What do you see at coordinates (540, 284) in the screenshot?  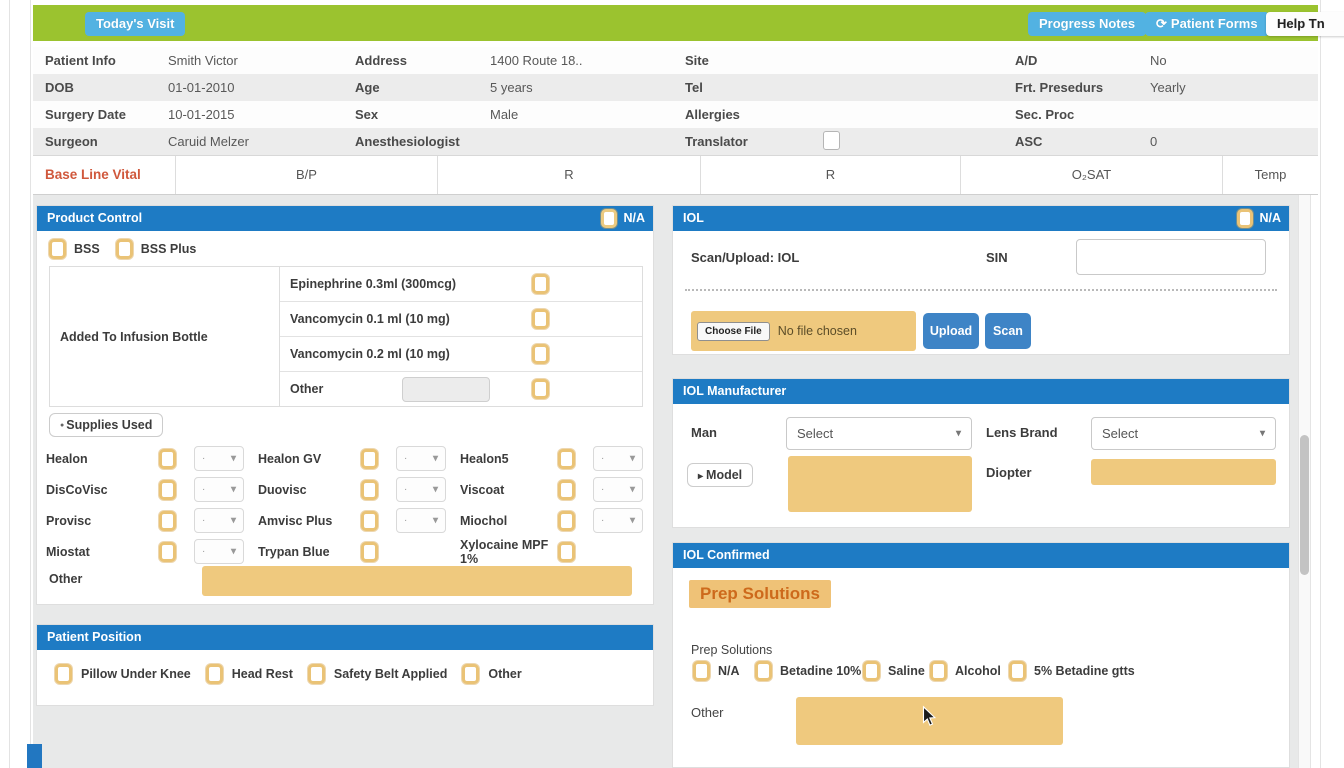 I see `epinephrine-checkbox` at bounding box center [540, 284].